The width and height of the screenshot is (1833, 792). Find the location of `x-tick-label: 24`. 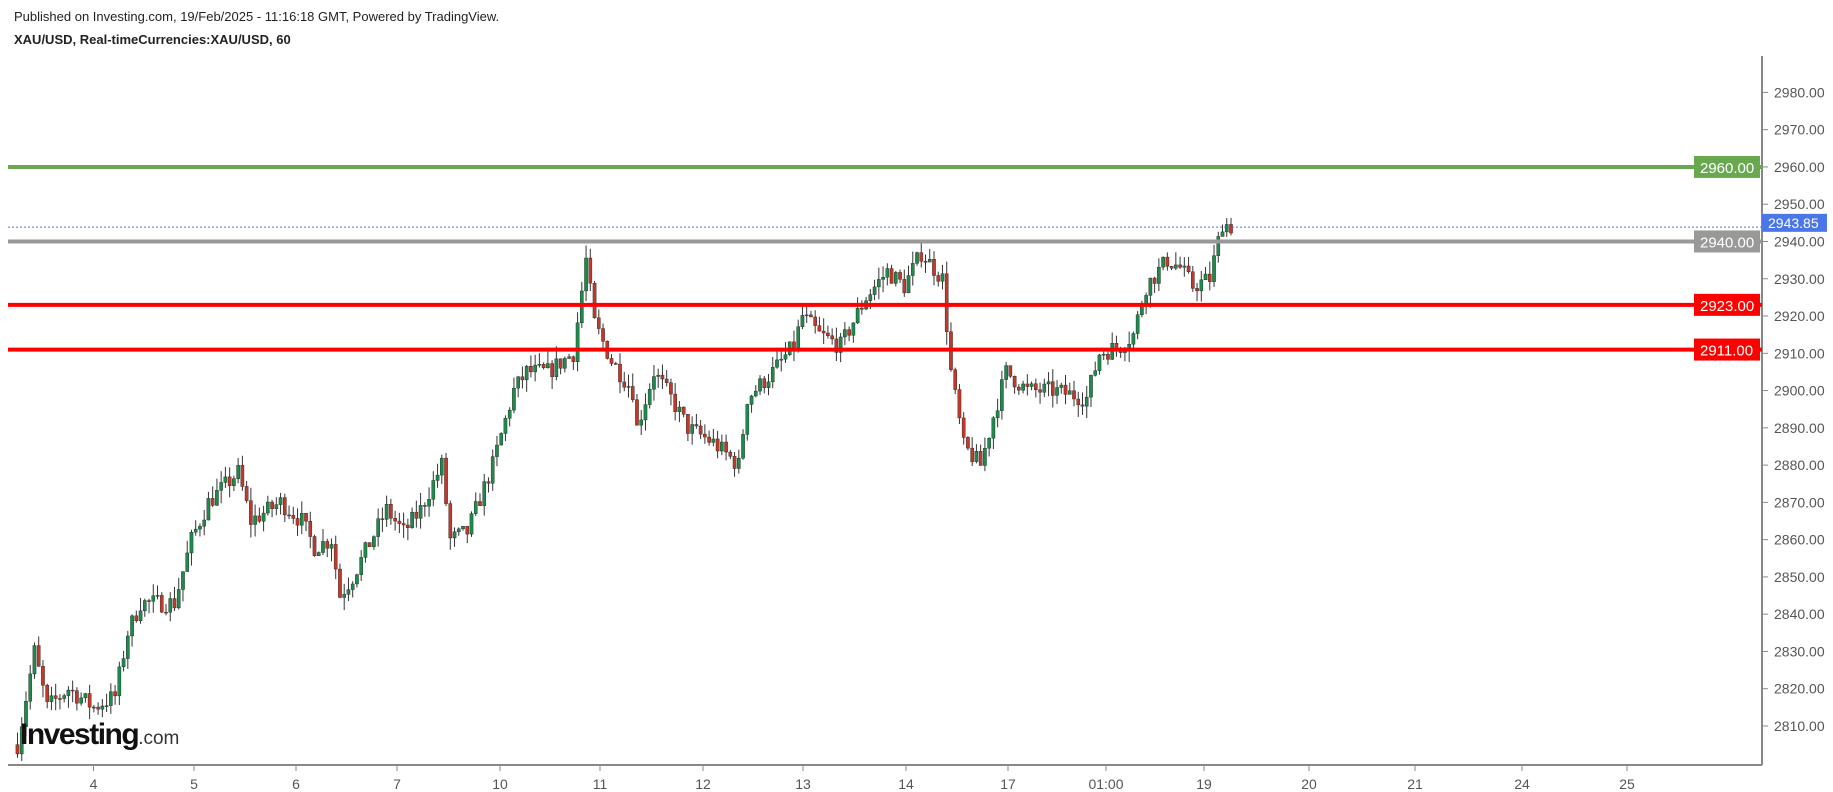

x-tick-label: 24 is located at coordinates (1522, 784).